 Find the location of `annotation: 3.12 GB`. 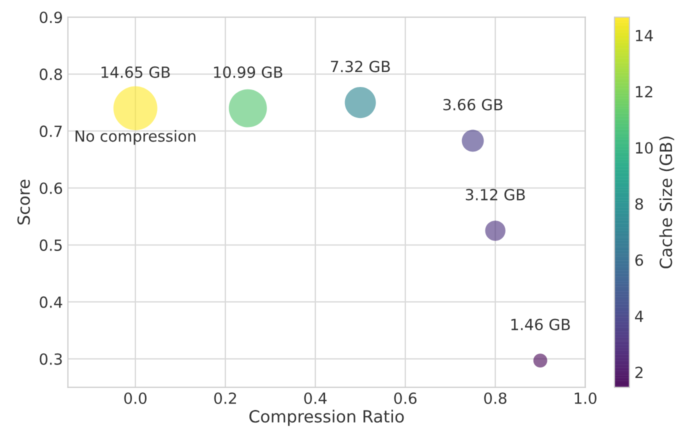

annotation: 3.12 GB is located at coordinates (495, 194).